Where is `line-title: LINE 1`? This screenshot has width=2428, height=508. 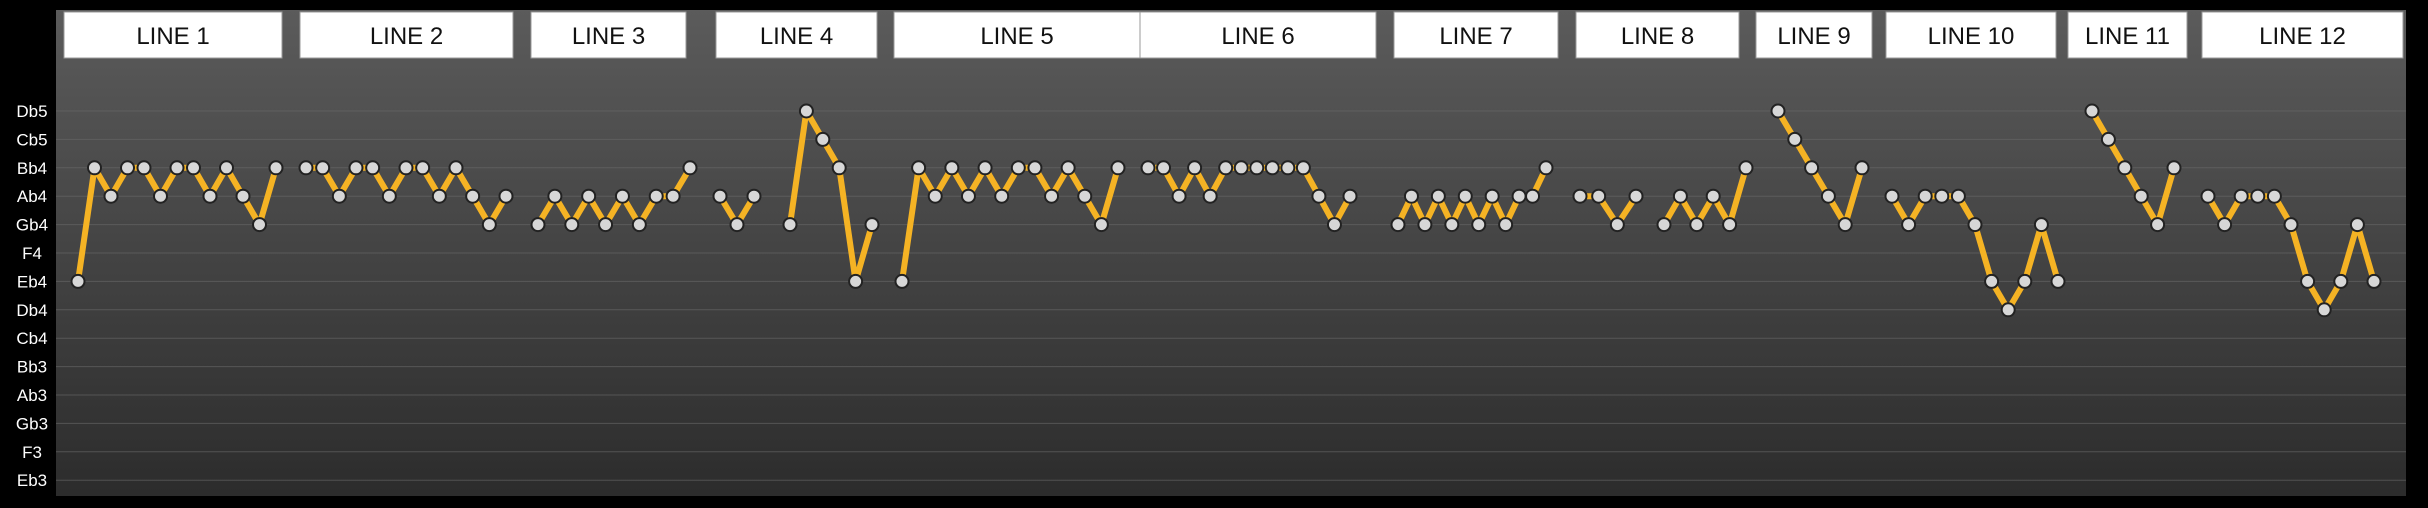 line-title: LINE 1 is located at coordinates (172, 36).